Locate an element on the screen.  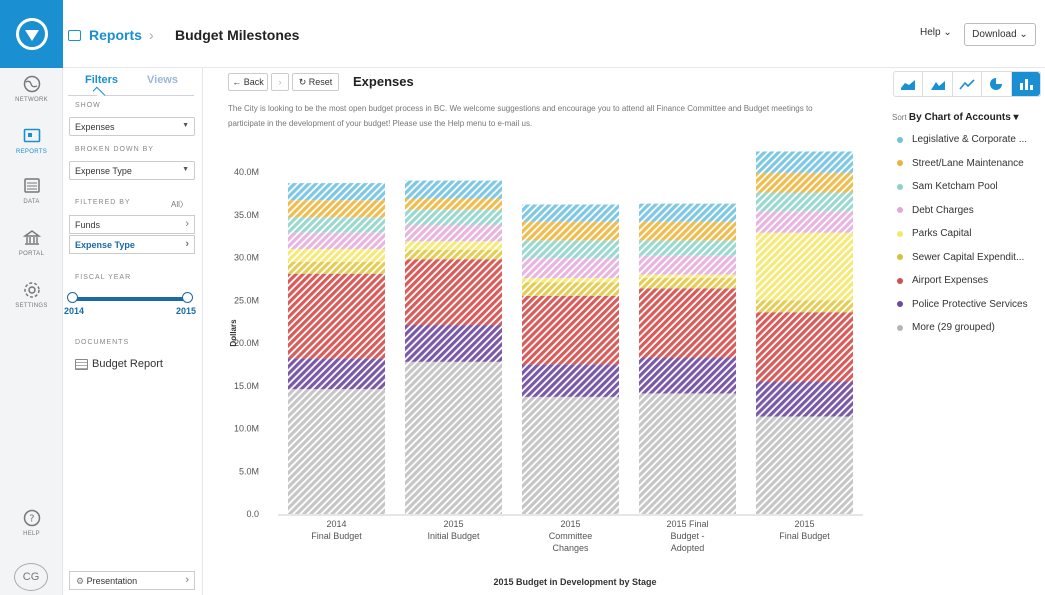
legend-item: Sam Ketcham Pool is located at coordinates (947, 186).